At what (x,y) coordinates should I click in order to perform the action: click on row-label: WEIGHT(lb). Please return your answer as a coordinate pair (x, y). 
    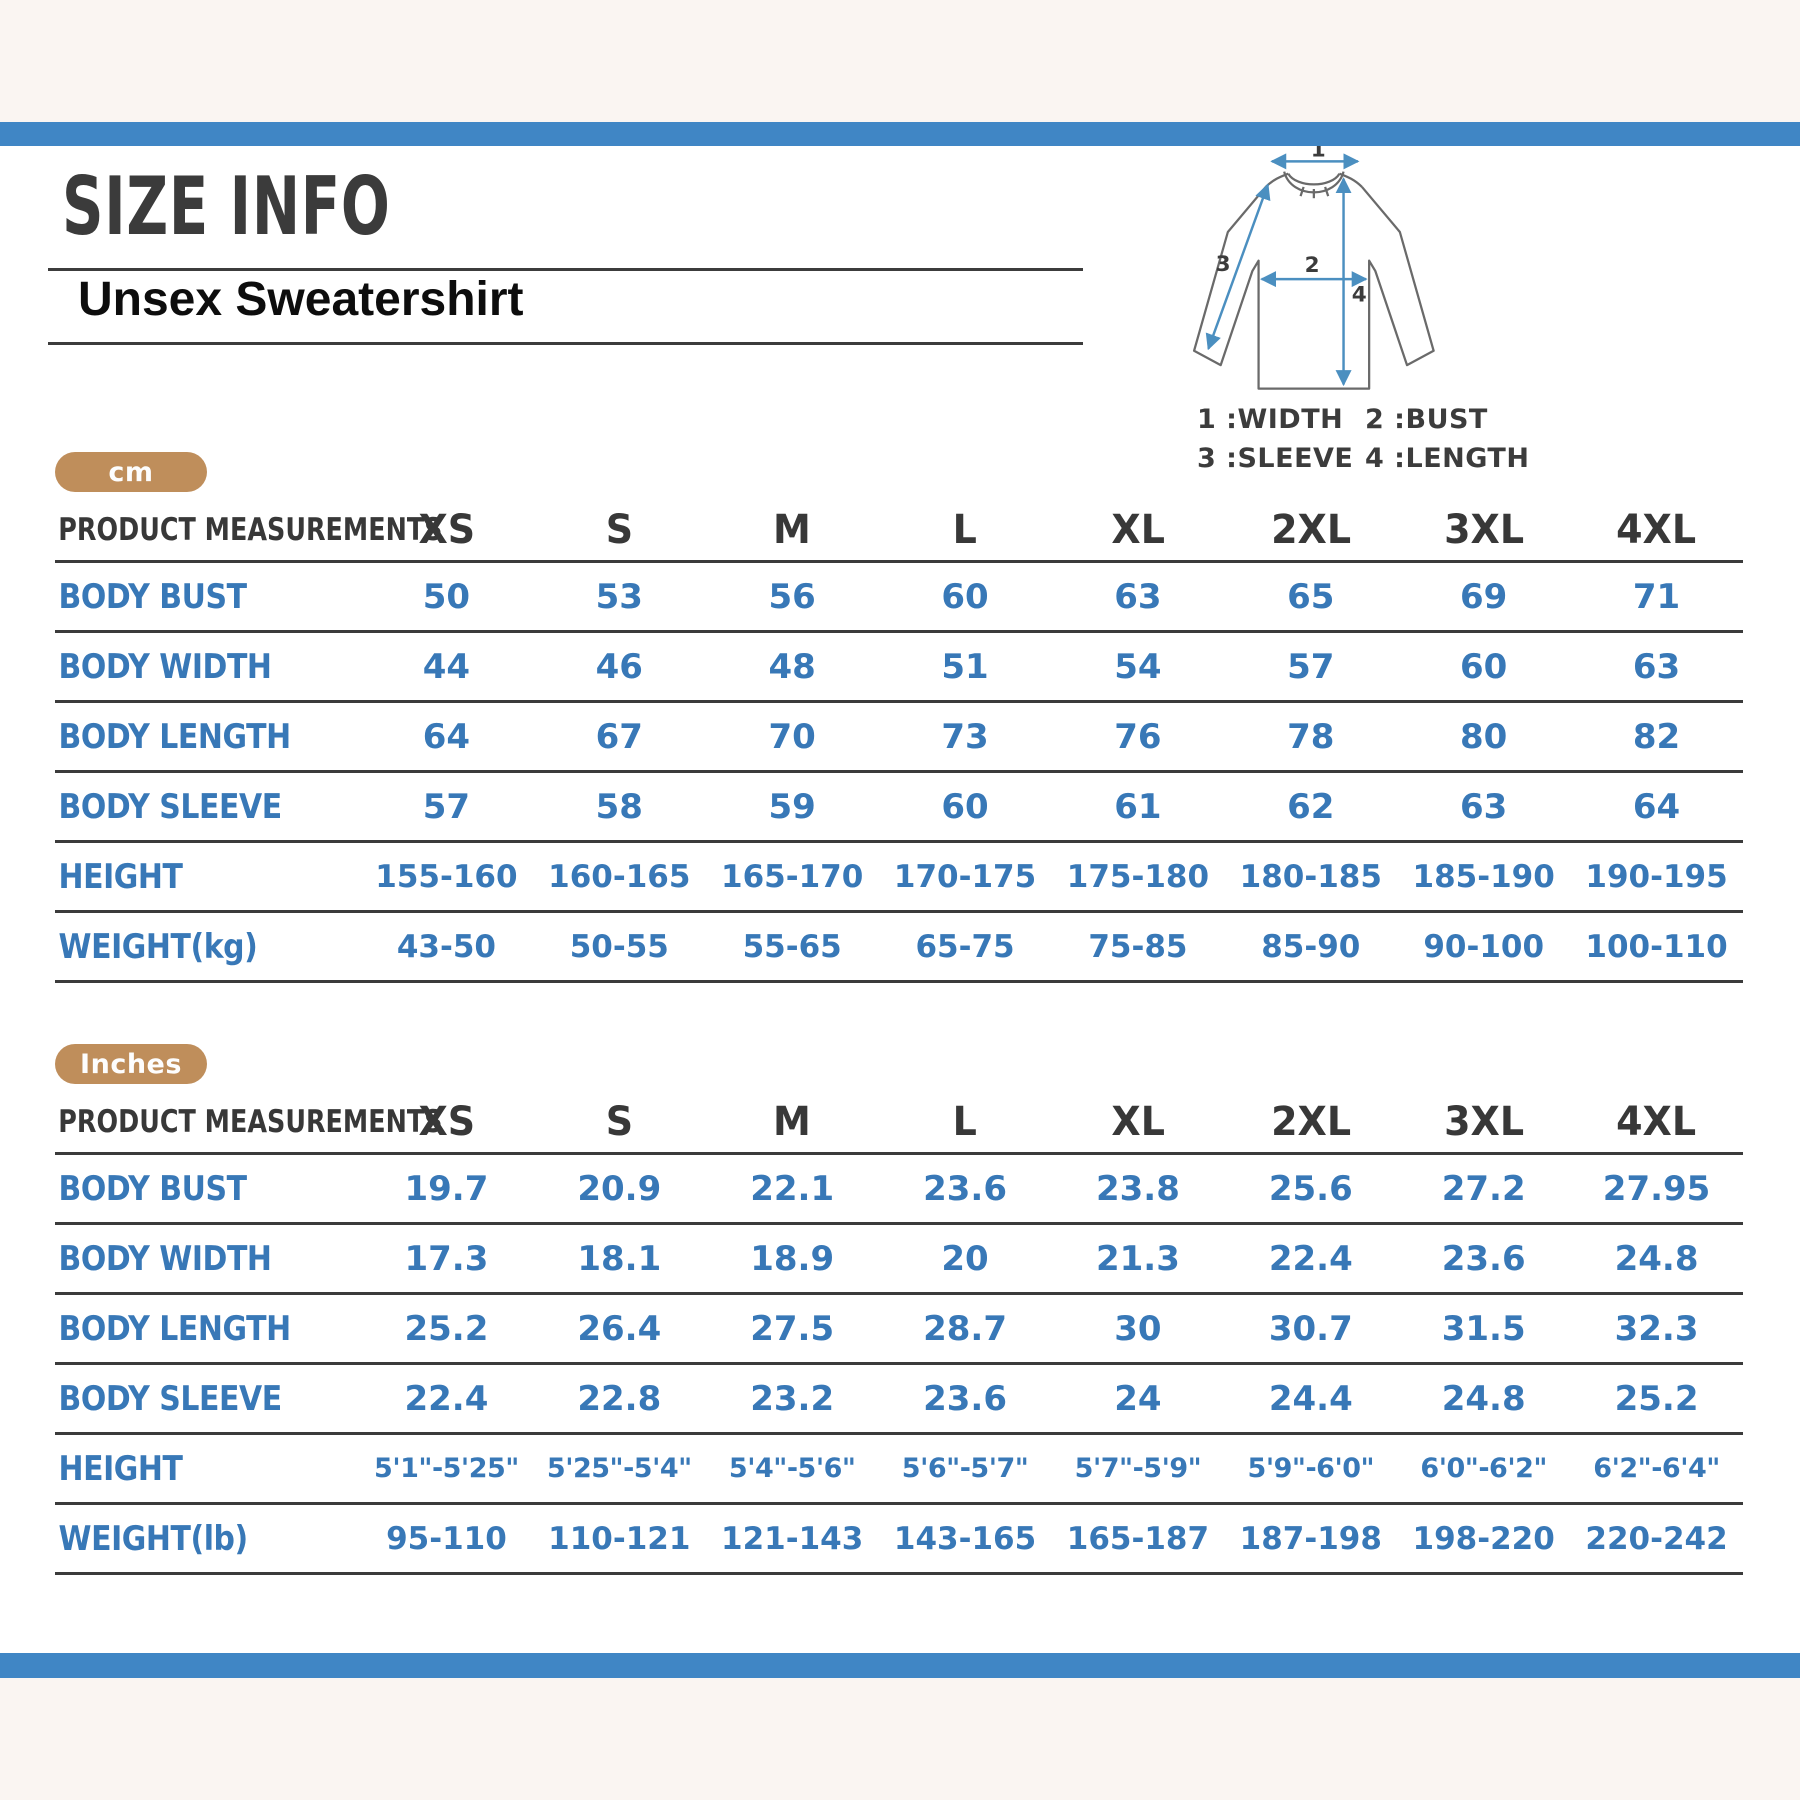
    Looking at the image, I should click on (207, 1539).